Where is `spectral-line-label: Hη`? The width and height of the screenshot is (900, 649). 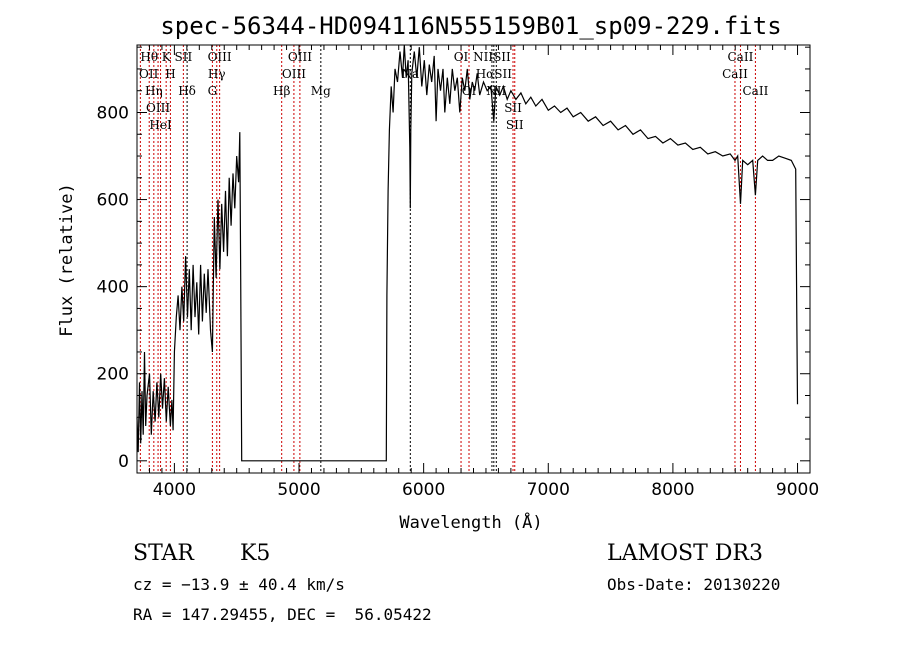
spectral-line-label: Hη is located at coordinates (154, 91).